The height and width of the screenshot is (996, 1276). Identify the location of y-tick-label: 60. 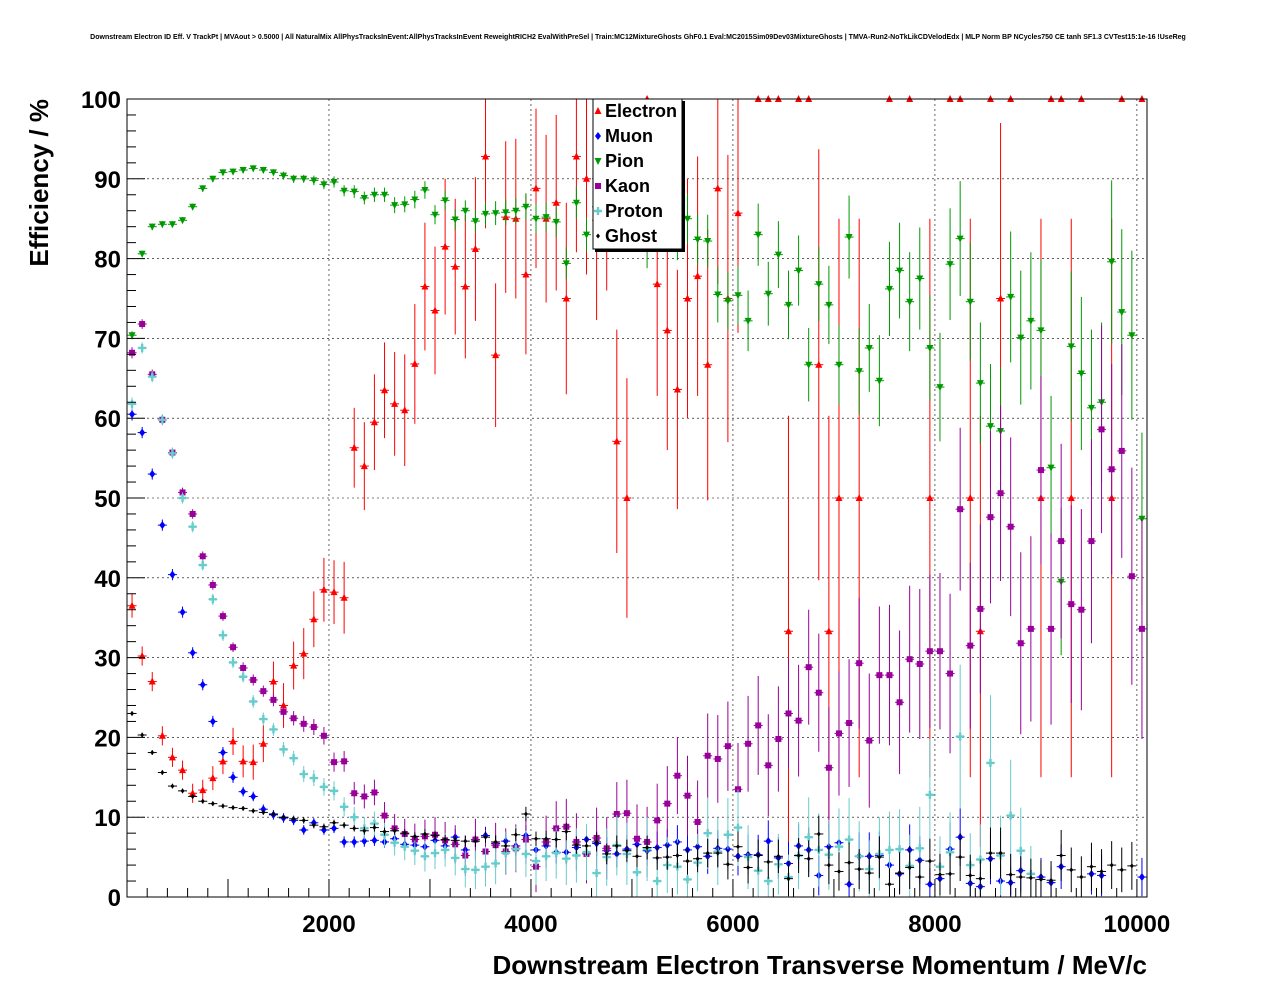
(107, 419).